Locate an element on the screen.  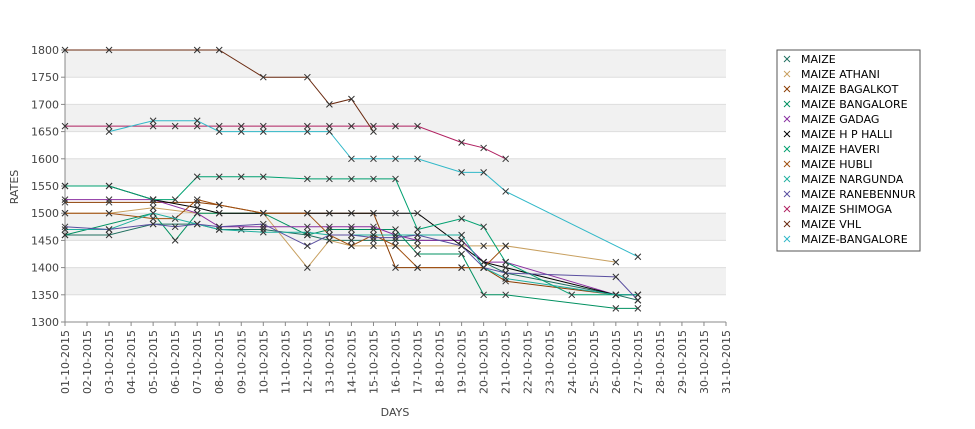
legend-label: MAIZE GADAG is located at coordinates (840, 119).